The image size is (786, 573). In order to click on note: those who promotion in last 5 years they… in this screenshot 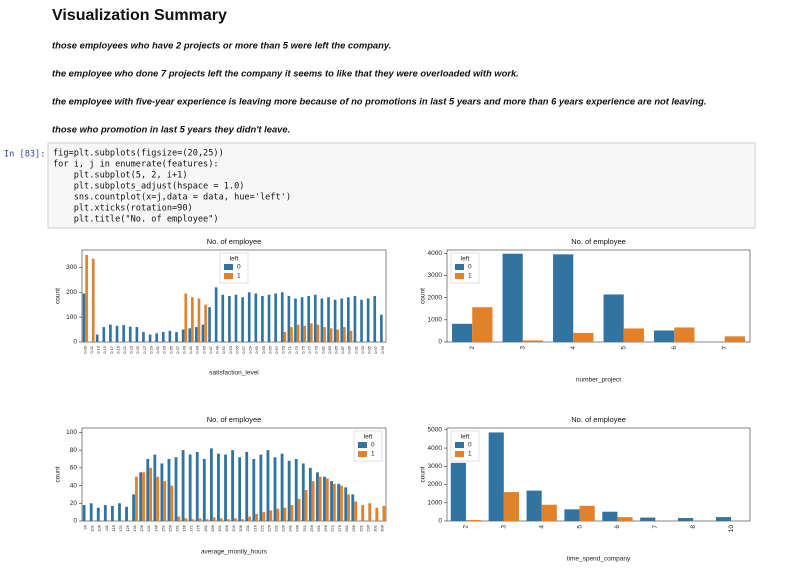, I will do `click(171, 128)`.